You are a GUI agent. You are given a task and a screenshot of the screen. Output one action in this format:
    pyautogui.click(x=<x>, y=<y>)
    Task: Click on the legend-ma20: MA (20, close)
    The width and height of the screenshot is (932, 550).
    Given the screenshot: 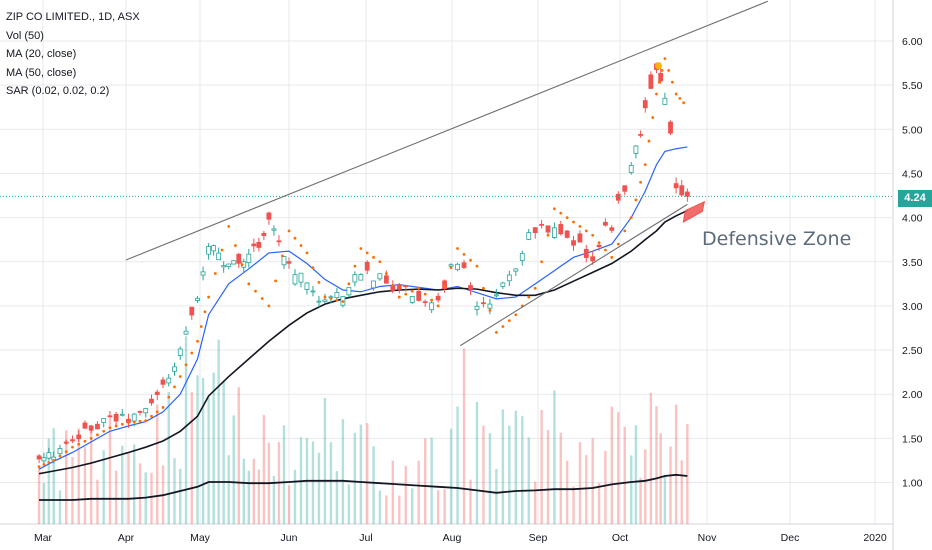 What is the action you would take?
    pyautogui.click(x=41, y=54)
    